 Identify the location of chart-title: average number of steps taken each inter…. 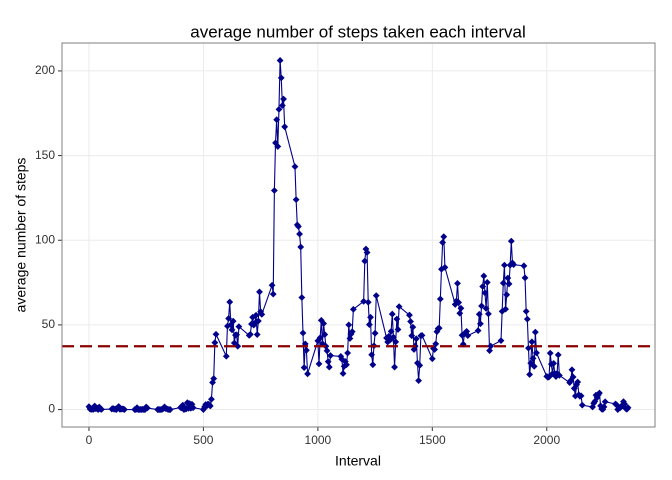
(357, 31).